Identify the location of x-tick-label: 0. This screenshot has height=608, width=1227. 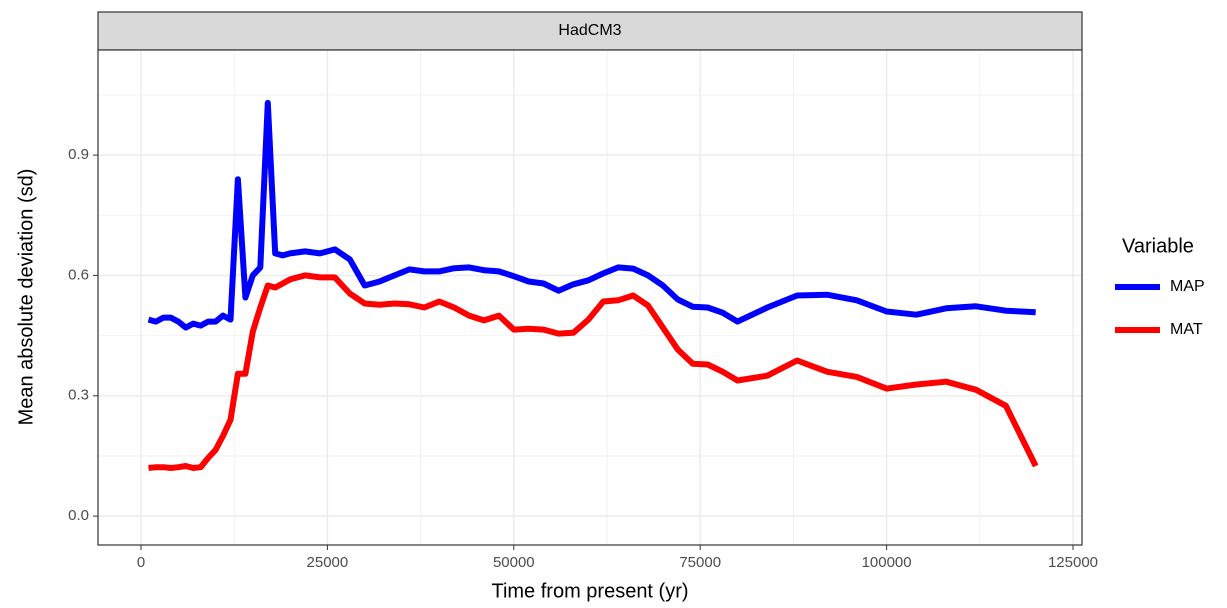
(141, 562).